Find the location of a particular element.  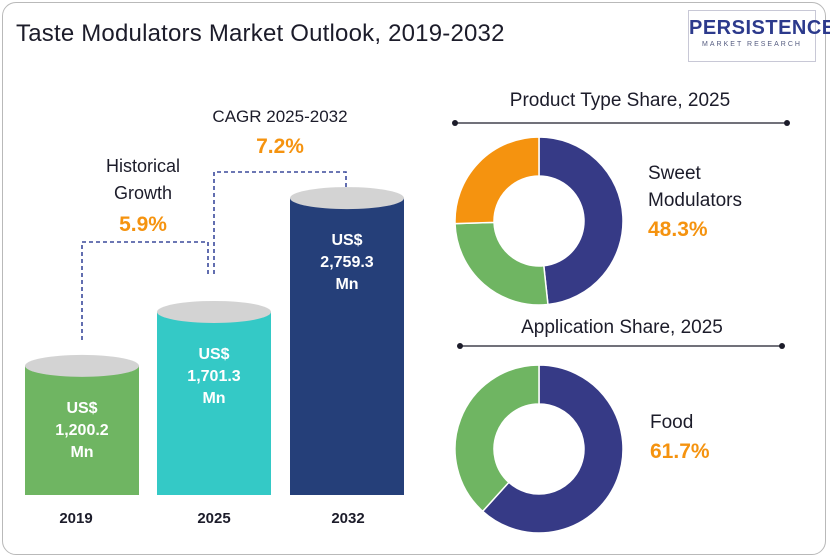

historical-label-line-1: Historical is located at coordinates (143, 166).